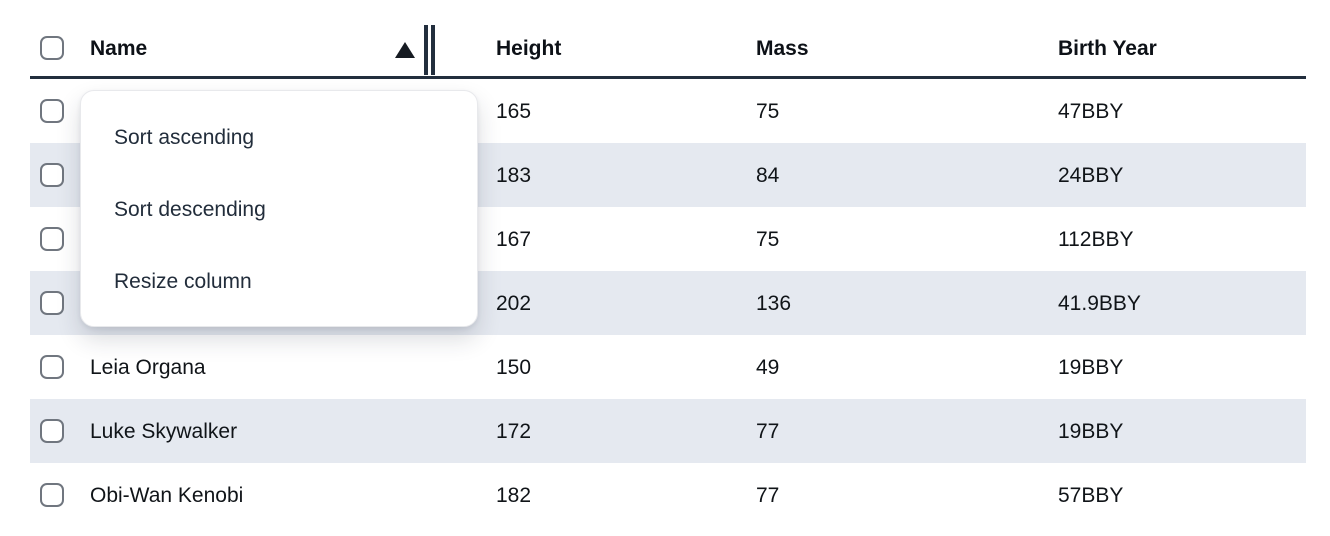 This screenshot has height=536, width=1330. Describe the element at coordinates (768, 367) in the screenshot. I see `cell-mass: 49` at that location.